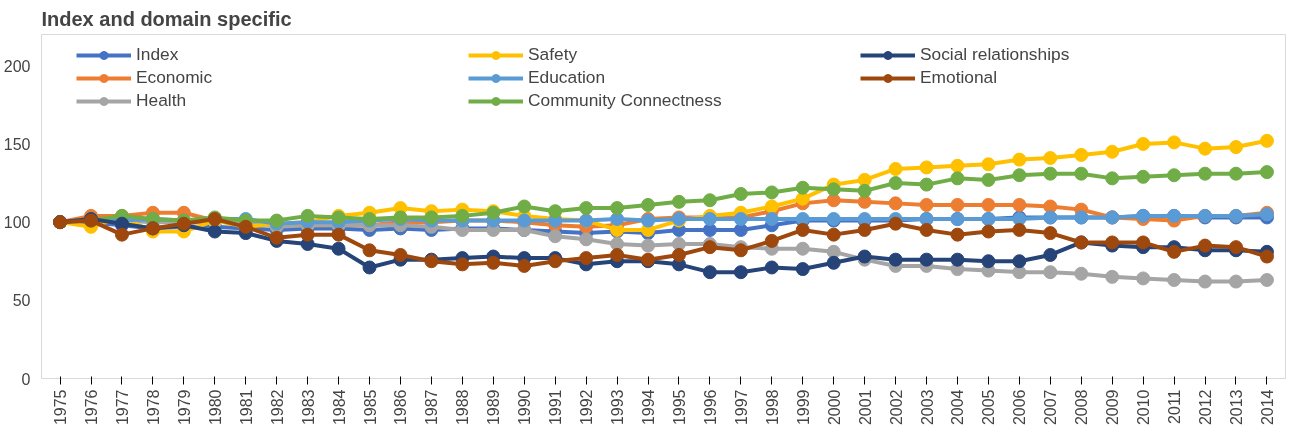  Describe the element at coordinates (162, 100) in the screenshot. I see `legend-label: Health` at that location.